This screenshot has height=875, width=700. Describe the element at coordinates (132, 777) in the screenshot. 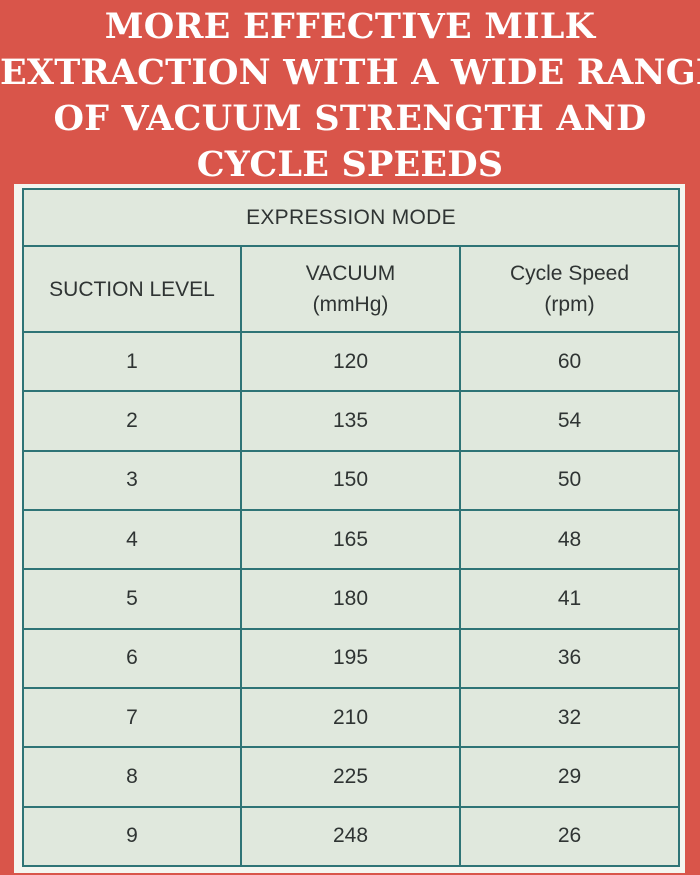

I see `suction-level-cell: 8` at that location.